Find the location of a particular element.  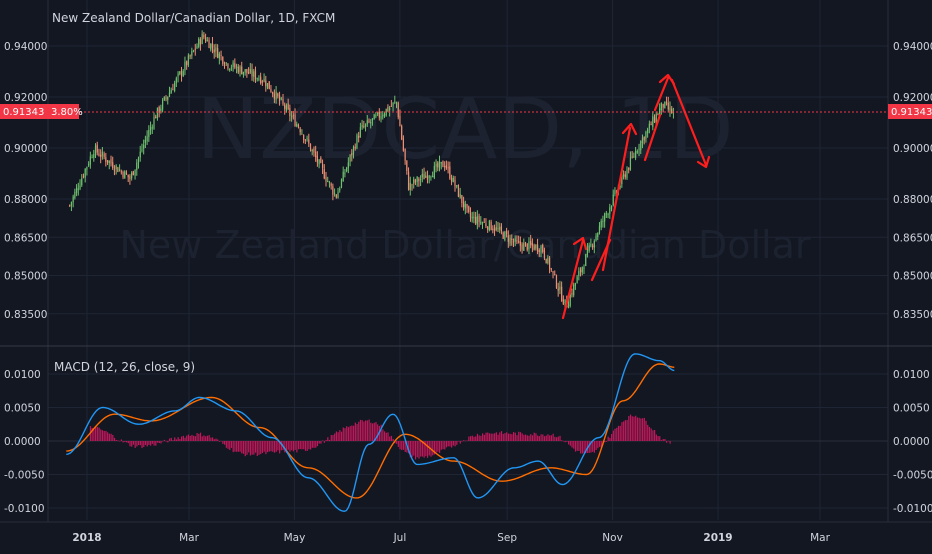

macd-axis-right: 0.0100 0.0050 0.0000 -0.0050 -0.0100 is located at coordinates (912, 442).